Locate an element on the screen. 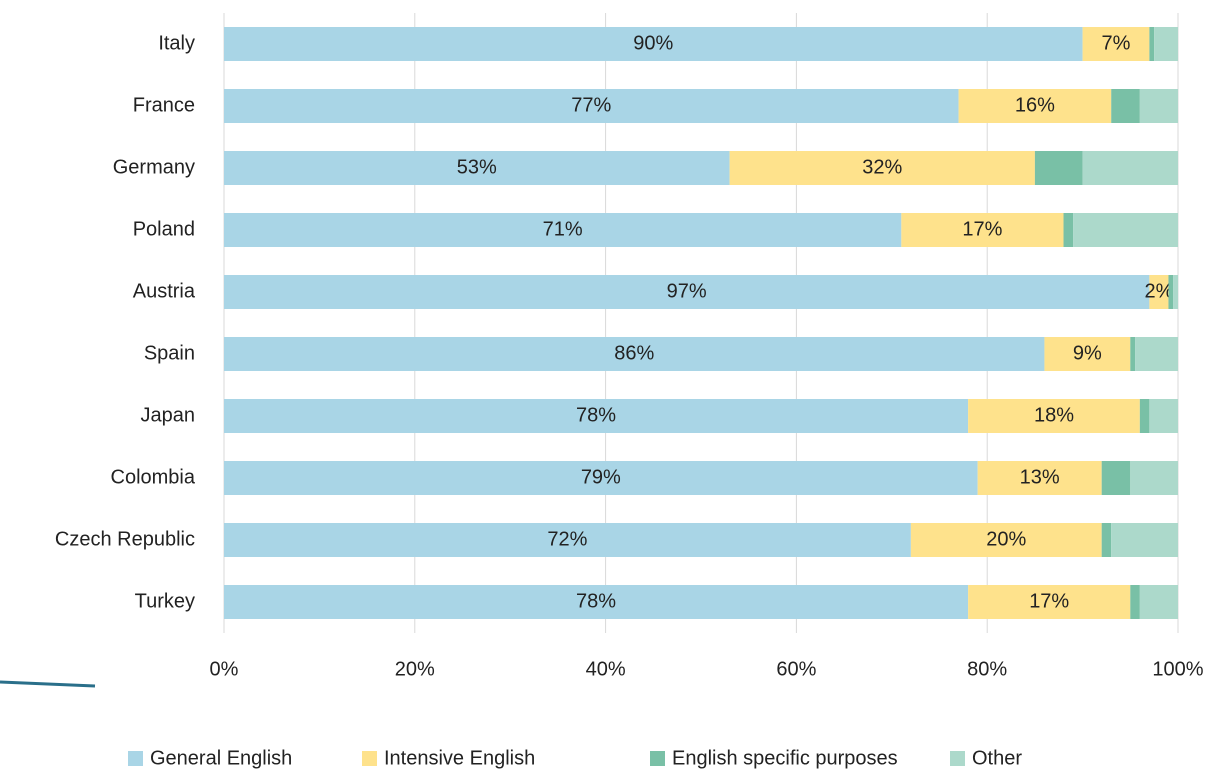  data-label: 9% is located at coordinates (1087, 353).